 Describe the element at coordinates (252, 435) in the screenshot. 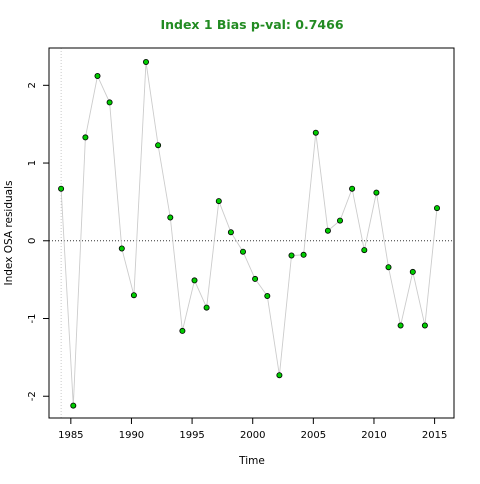

I see `x-tick-label: 2000` at that location.